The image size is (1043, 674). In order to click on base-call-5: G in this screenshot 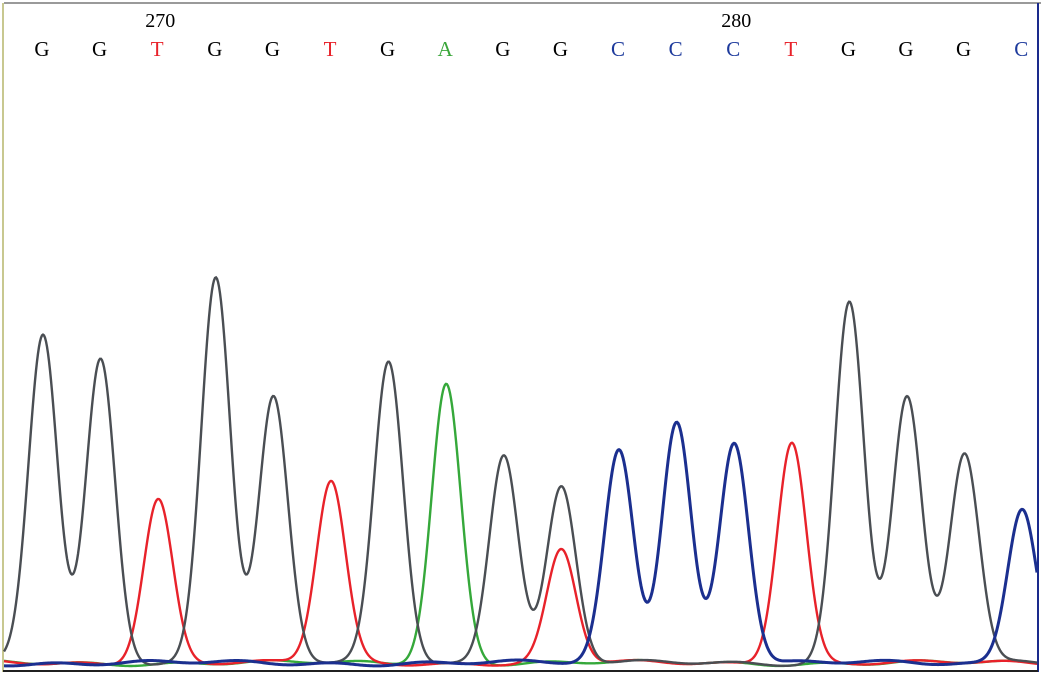, I will do `click(272, 49)`.